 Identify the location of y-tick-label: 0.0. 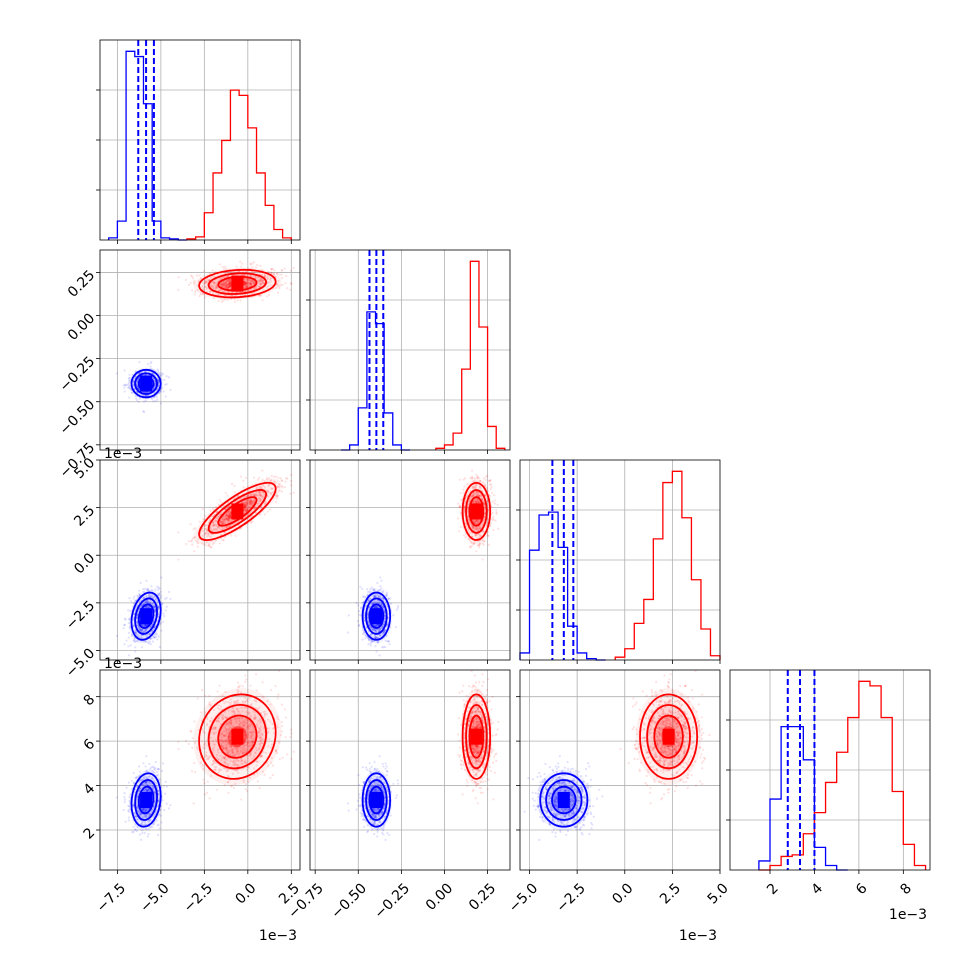
(84, 563).